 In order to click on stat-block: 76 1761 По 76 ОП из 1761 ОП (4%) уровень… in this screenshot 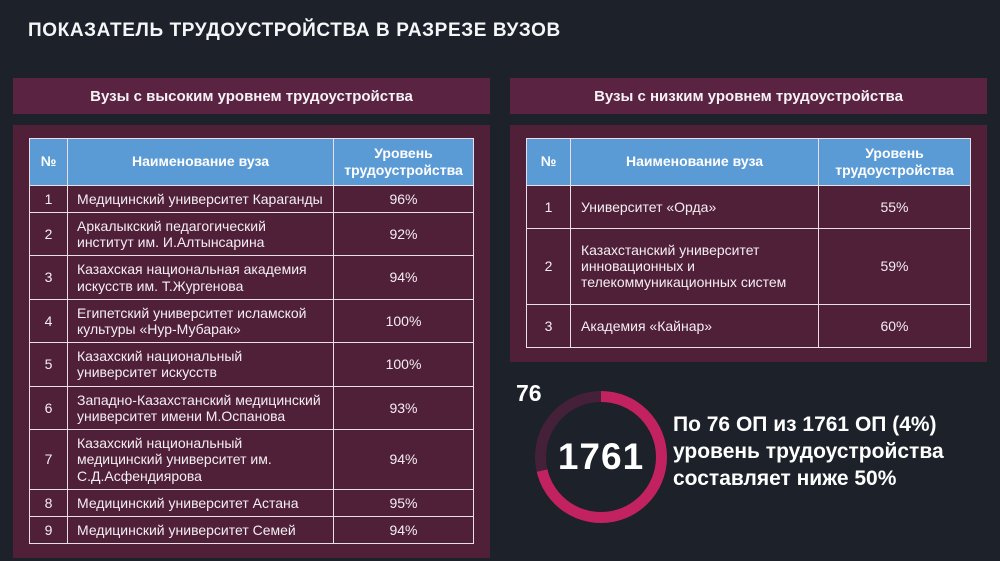, I will do `click(748, 458)`.